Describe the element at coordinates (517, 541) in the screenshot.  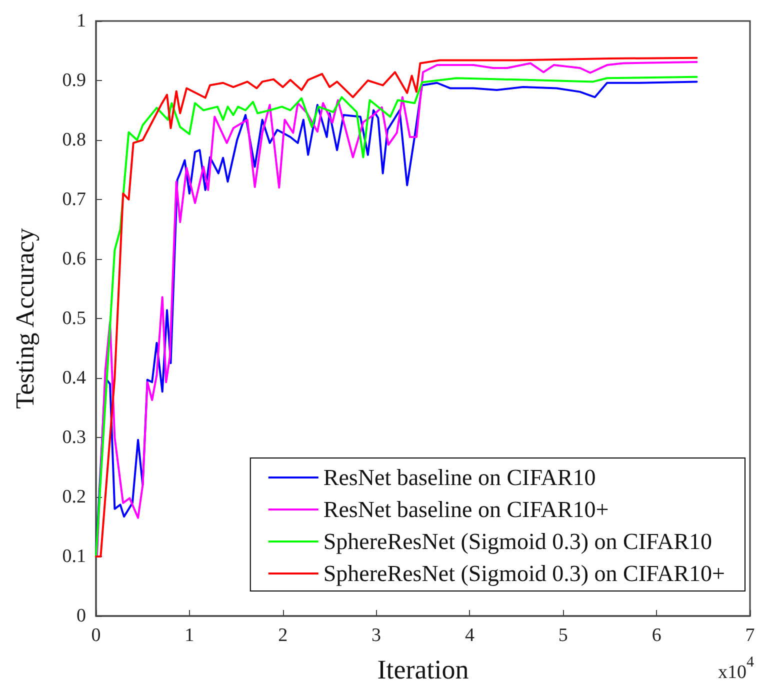
I see `legend-label: SphereResNet (Sigmoid 0.3) on CIFAR10` at that location.